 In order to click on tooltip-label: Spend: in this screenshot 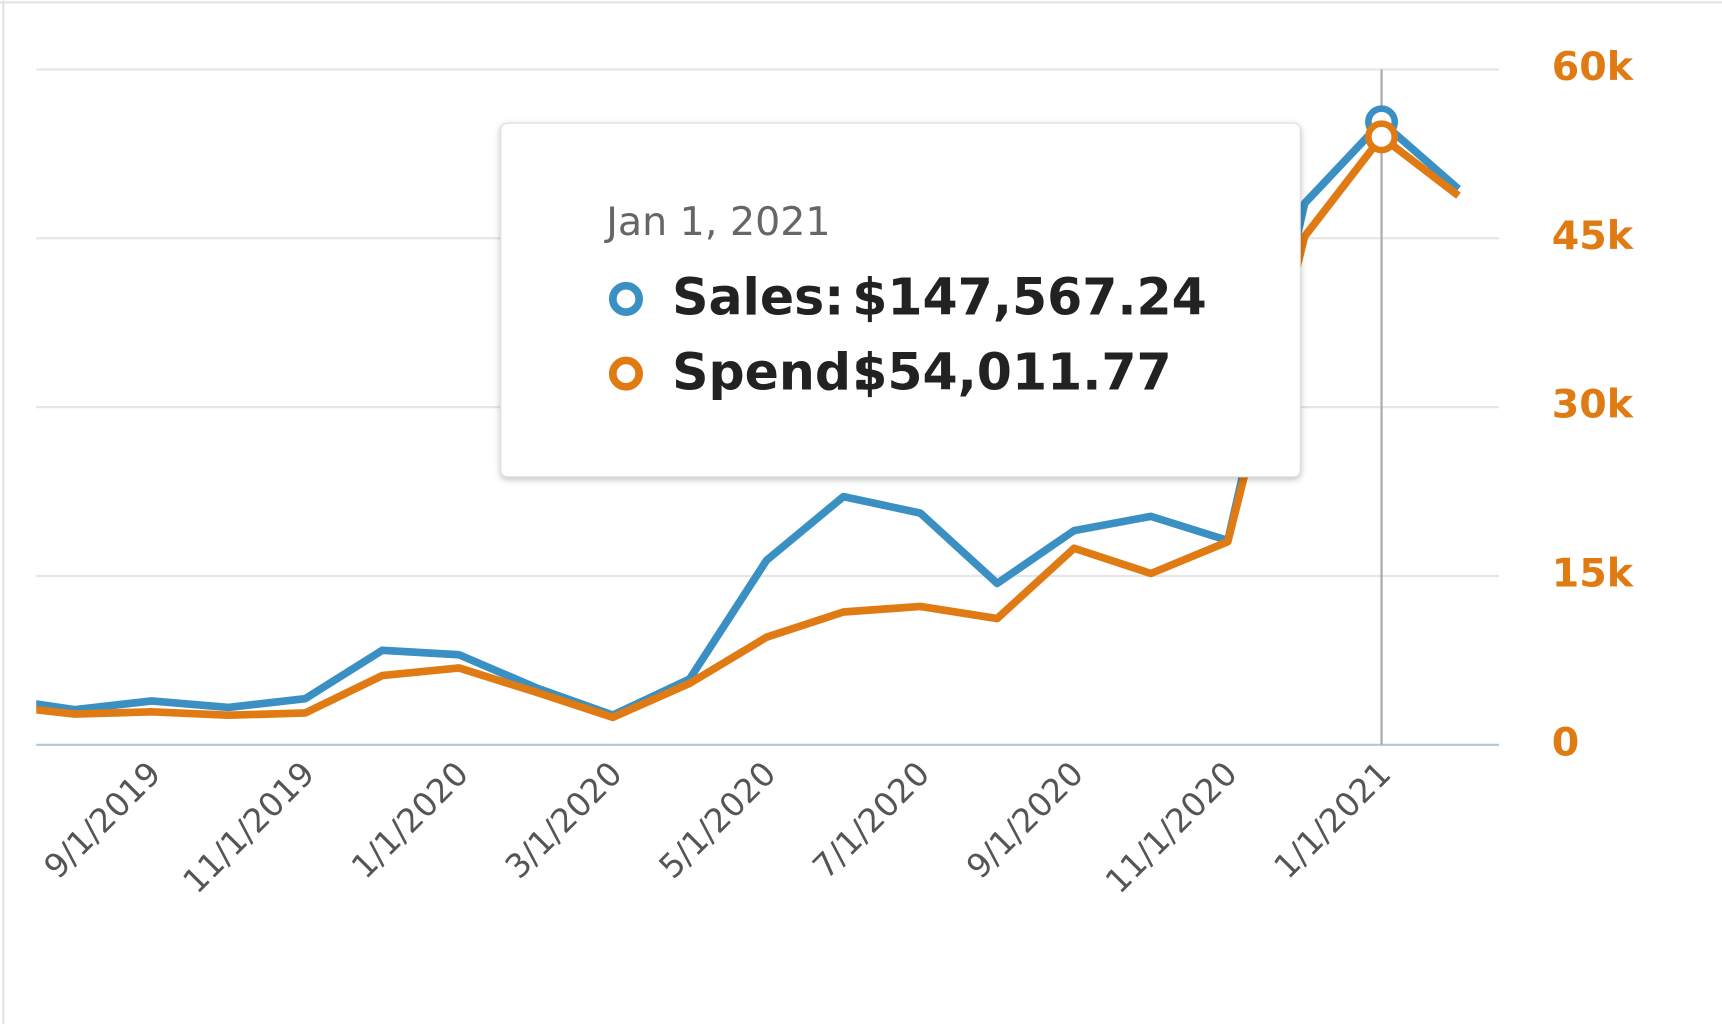, I will do `click(771, 371)`.